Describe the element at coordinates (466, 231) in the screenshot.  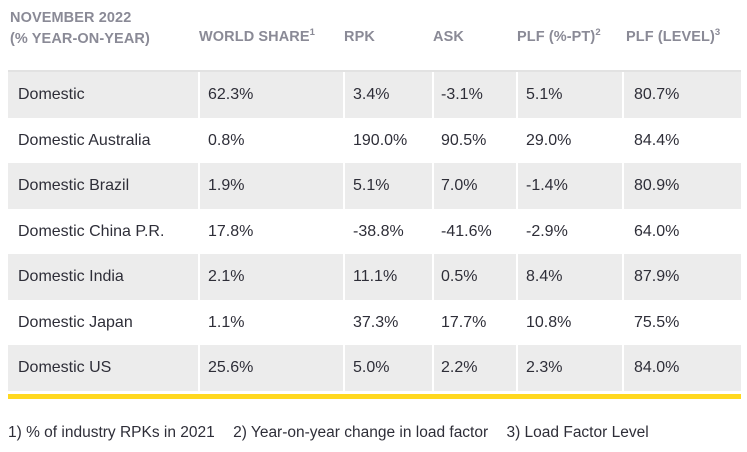
I see `cell-ask: -41.6%` at that location.